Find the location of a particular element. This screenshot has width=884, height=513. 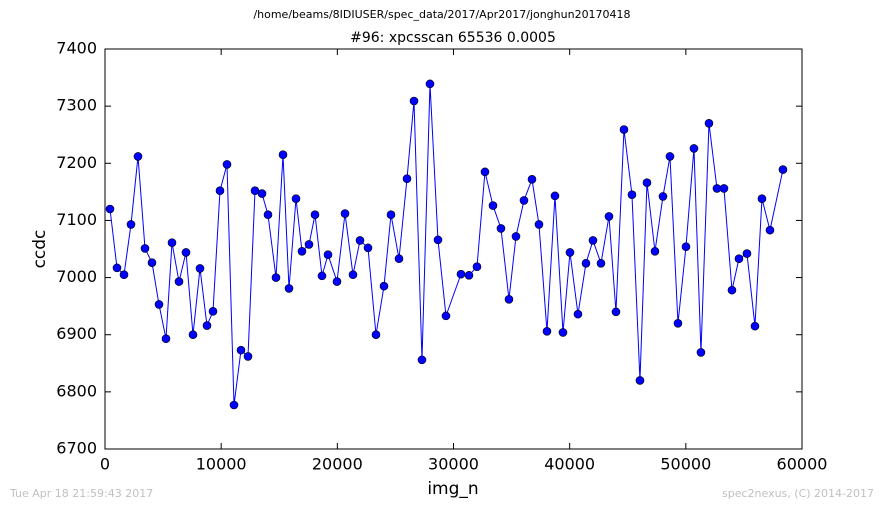

x-tick-label: 10000 is located at coordinates (221, 464).